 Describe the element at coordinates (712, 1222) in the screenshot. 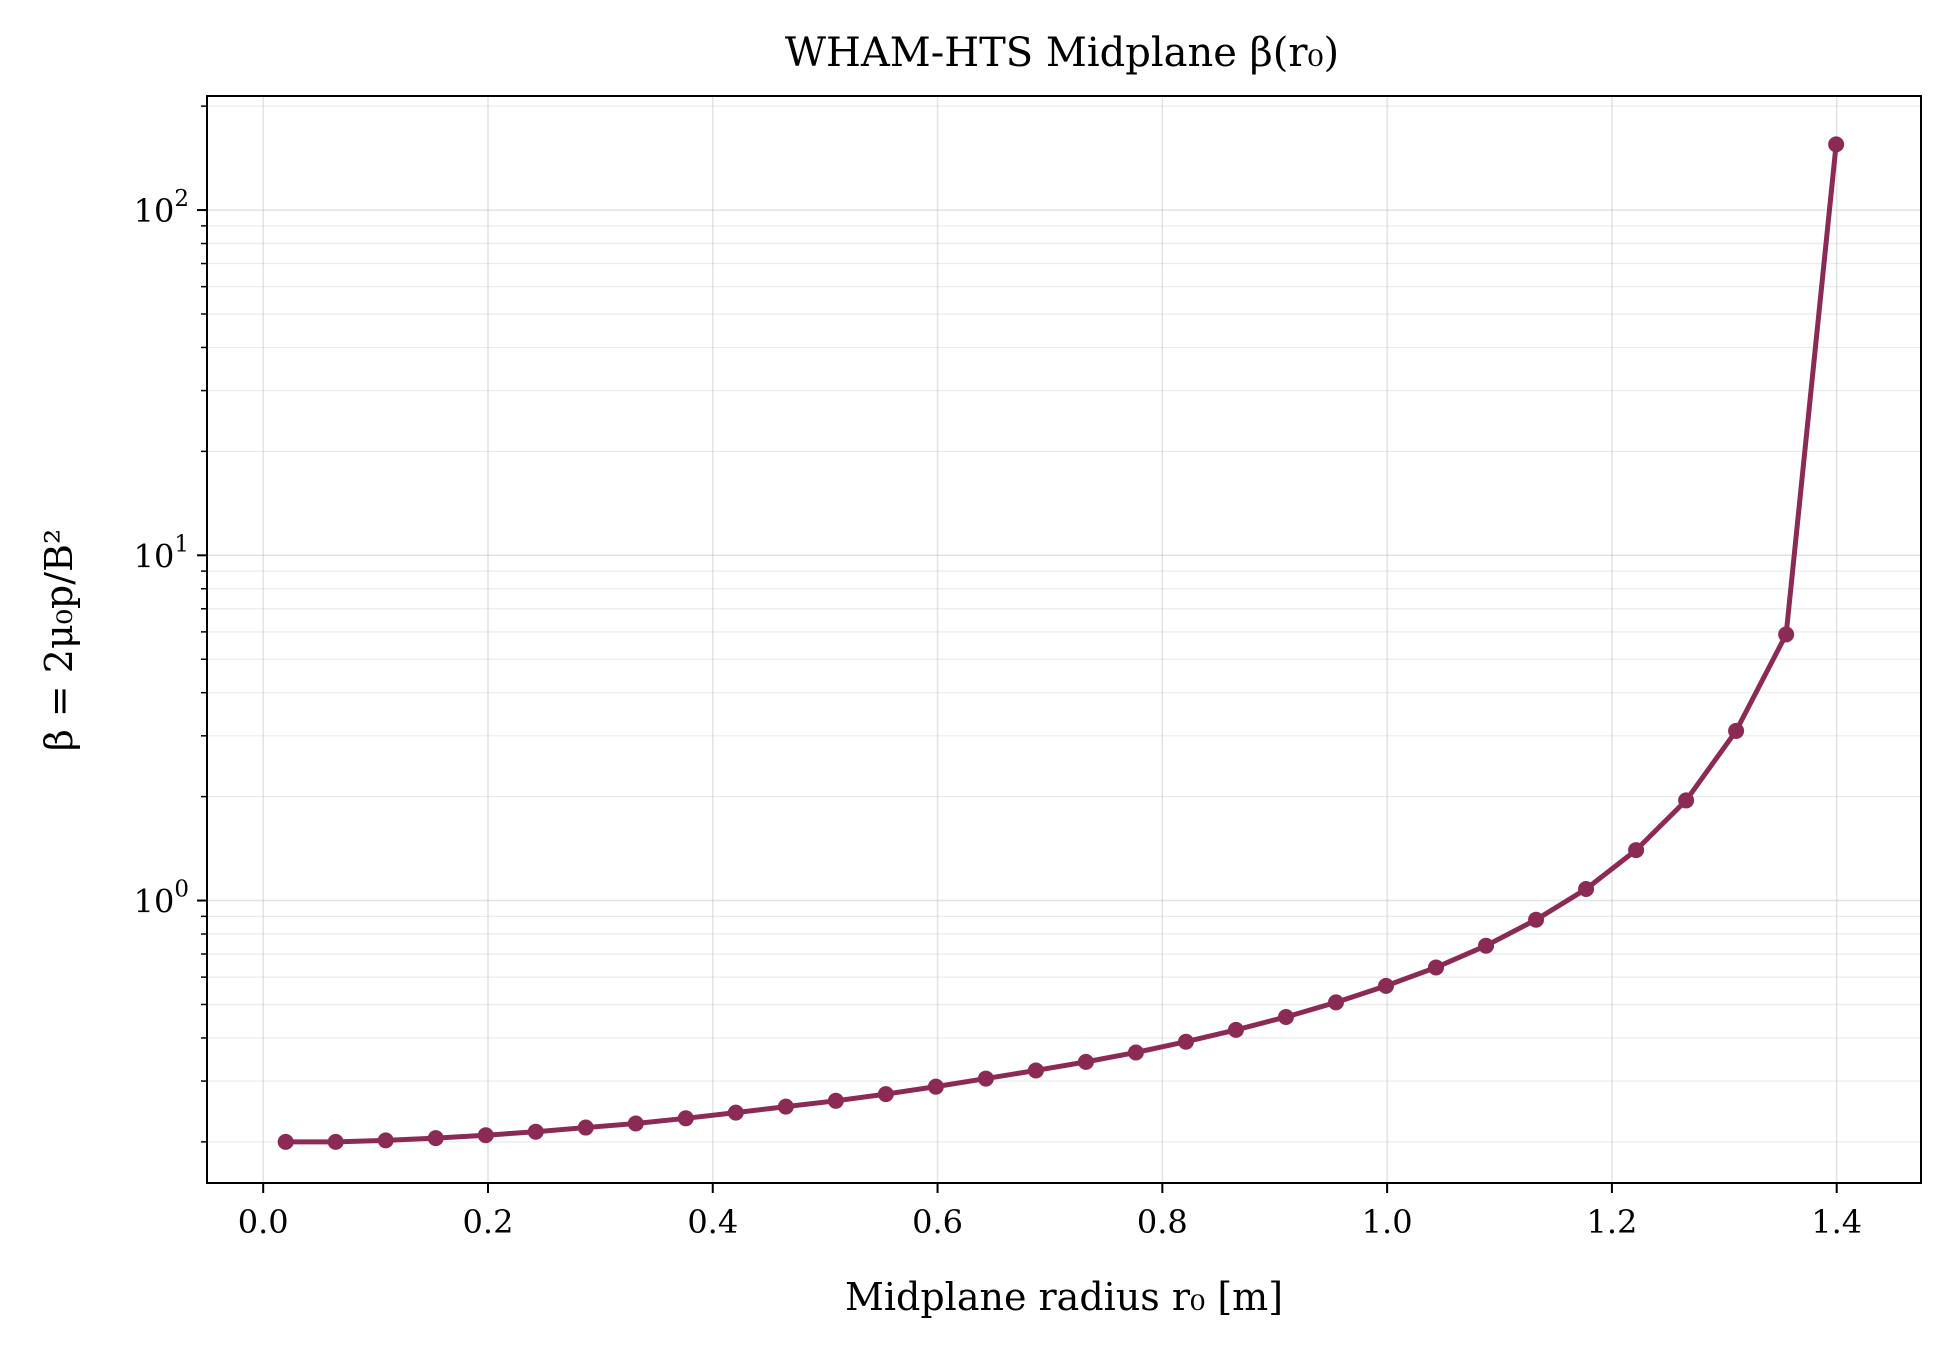

I see `x-tick-label: 0.4` at that location.